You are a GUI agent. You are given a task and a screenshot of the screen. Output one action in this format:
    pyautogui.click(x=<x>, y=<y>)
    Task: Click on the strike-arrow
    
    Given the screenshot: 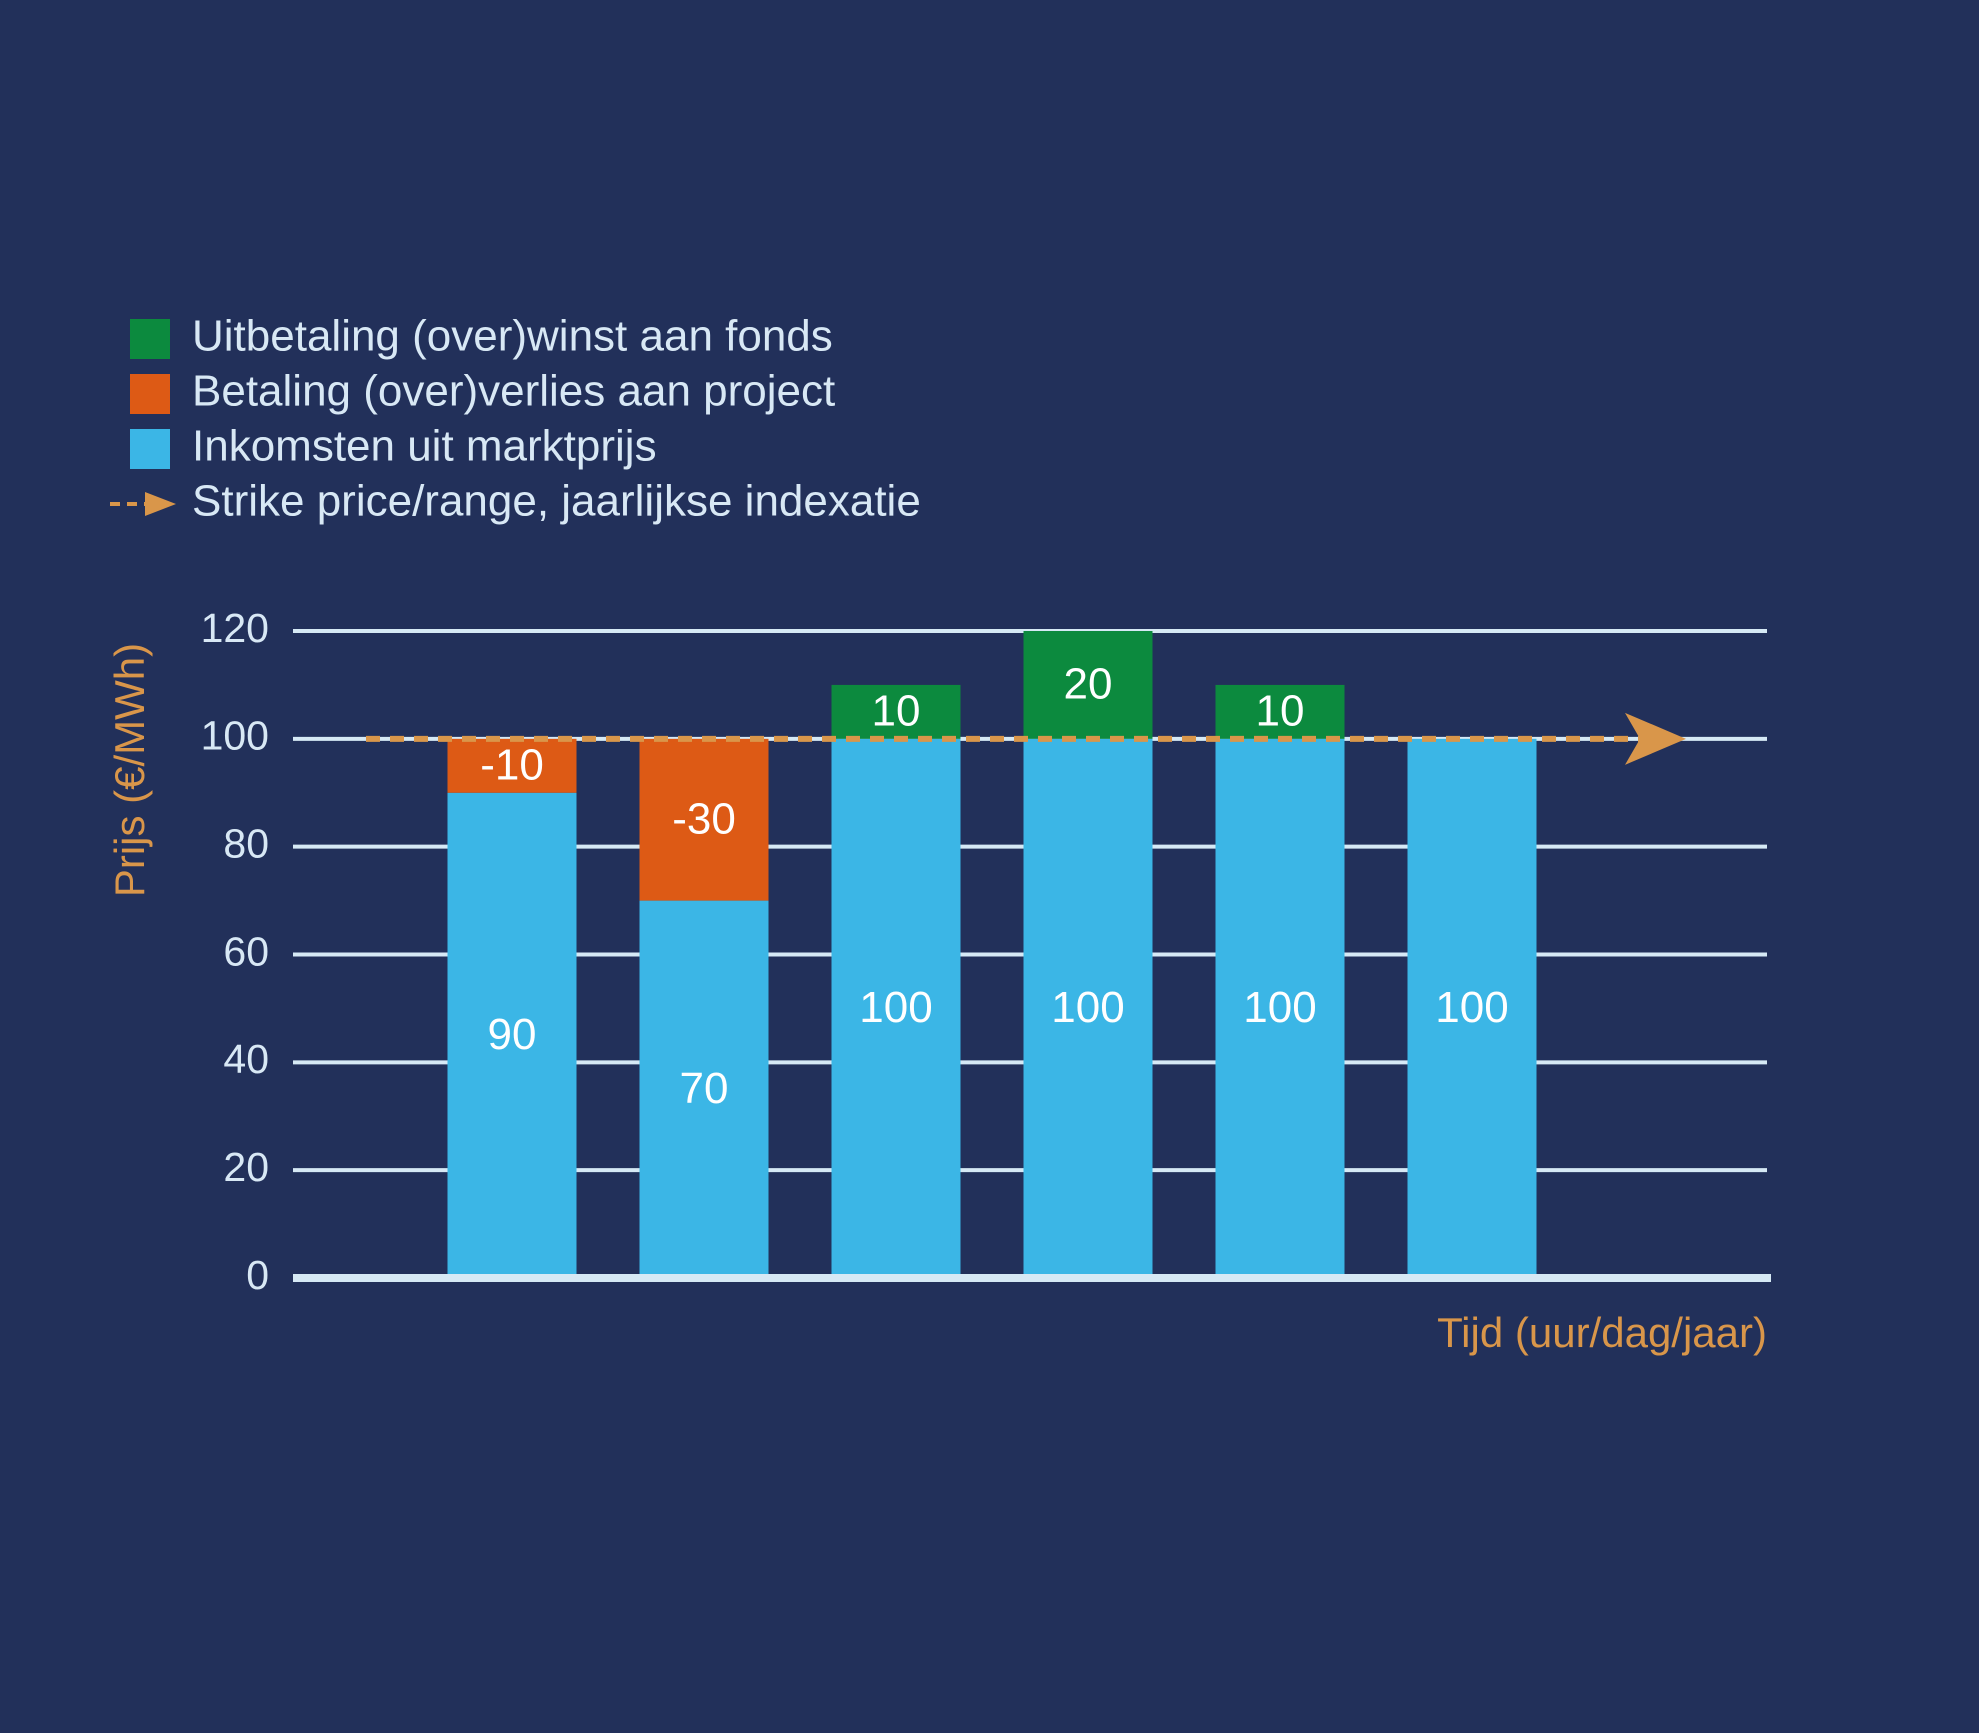 What is the action you would take?
    pyautogui.click(x=1655, y=738)
    